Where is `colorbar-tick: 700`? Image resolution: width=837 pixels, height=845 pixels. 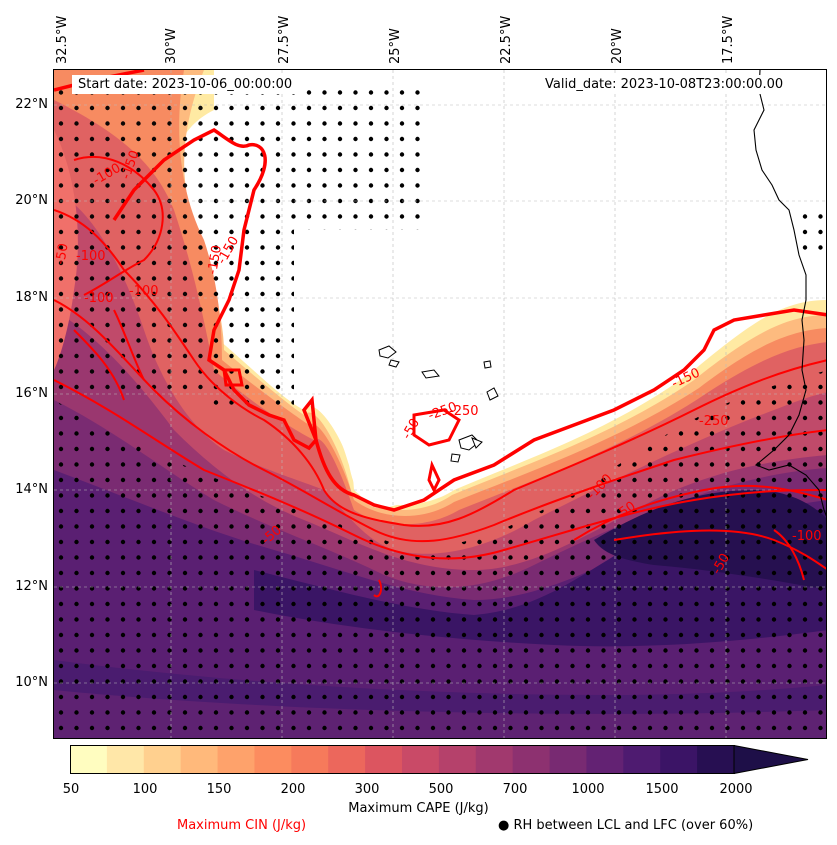 colorbar-tick: 700 is located at coordinates (515, 789).